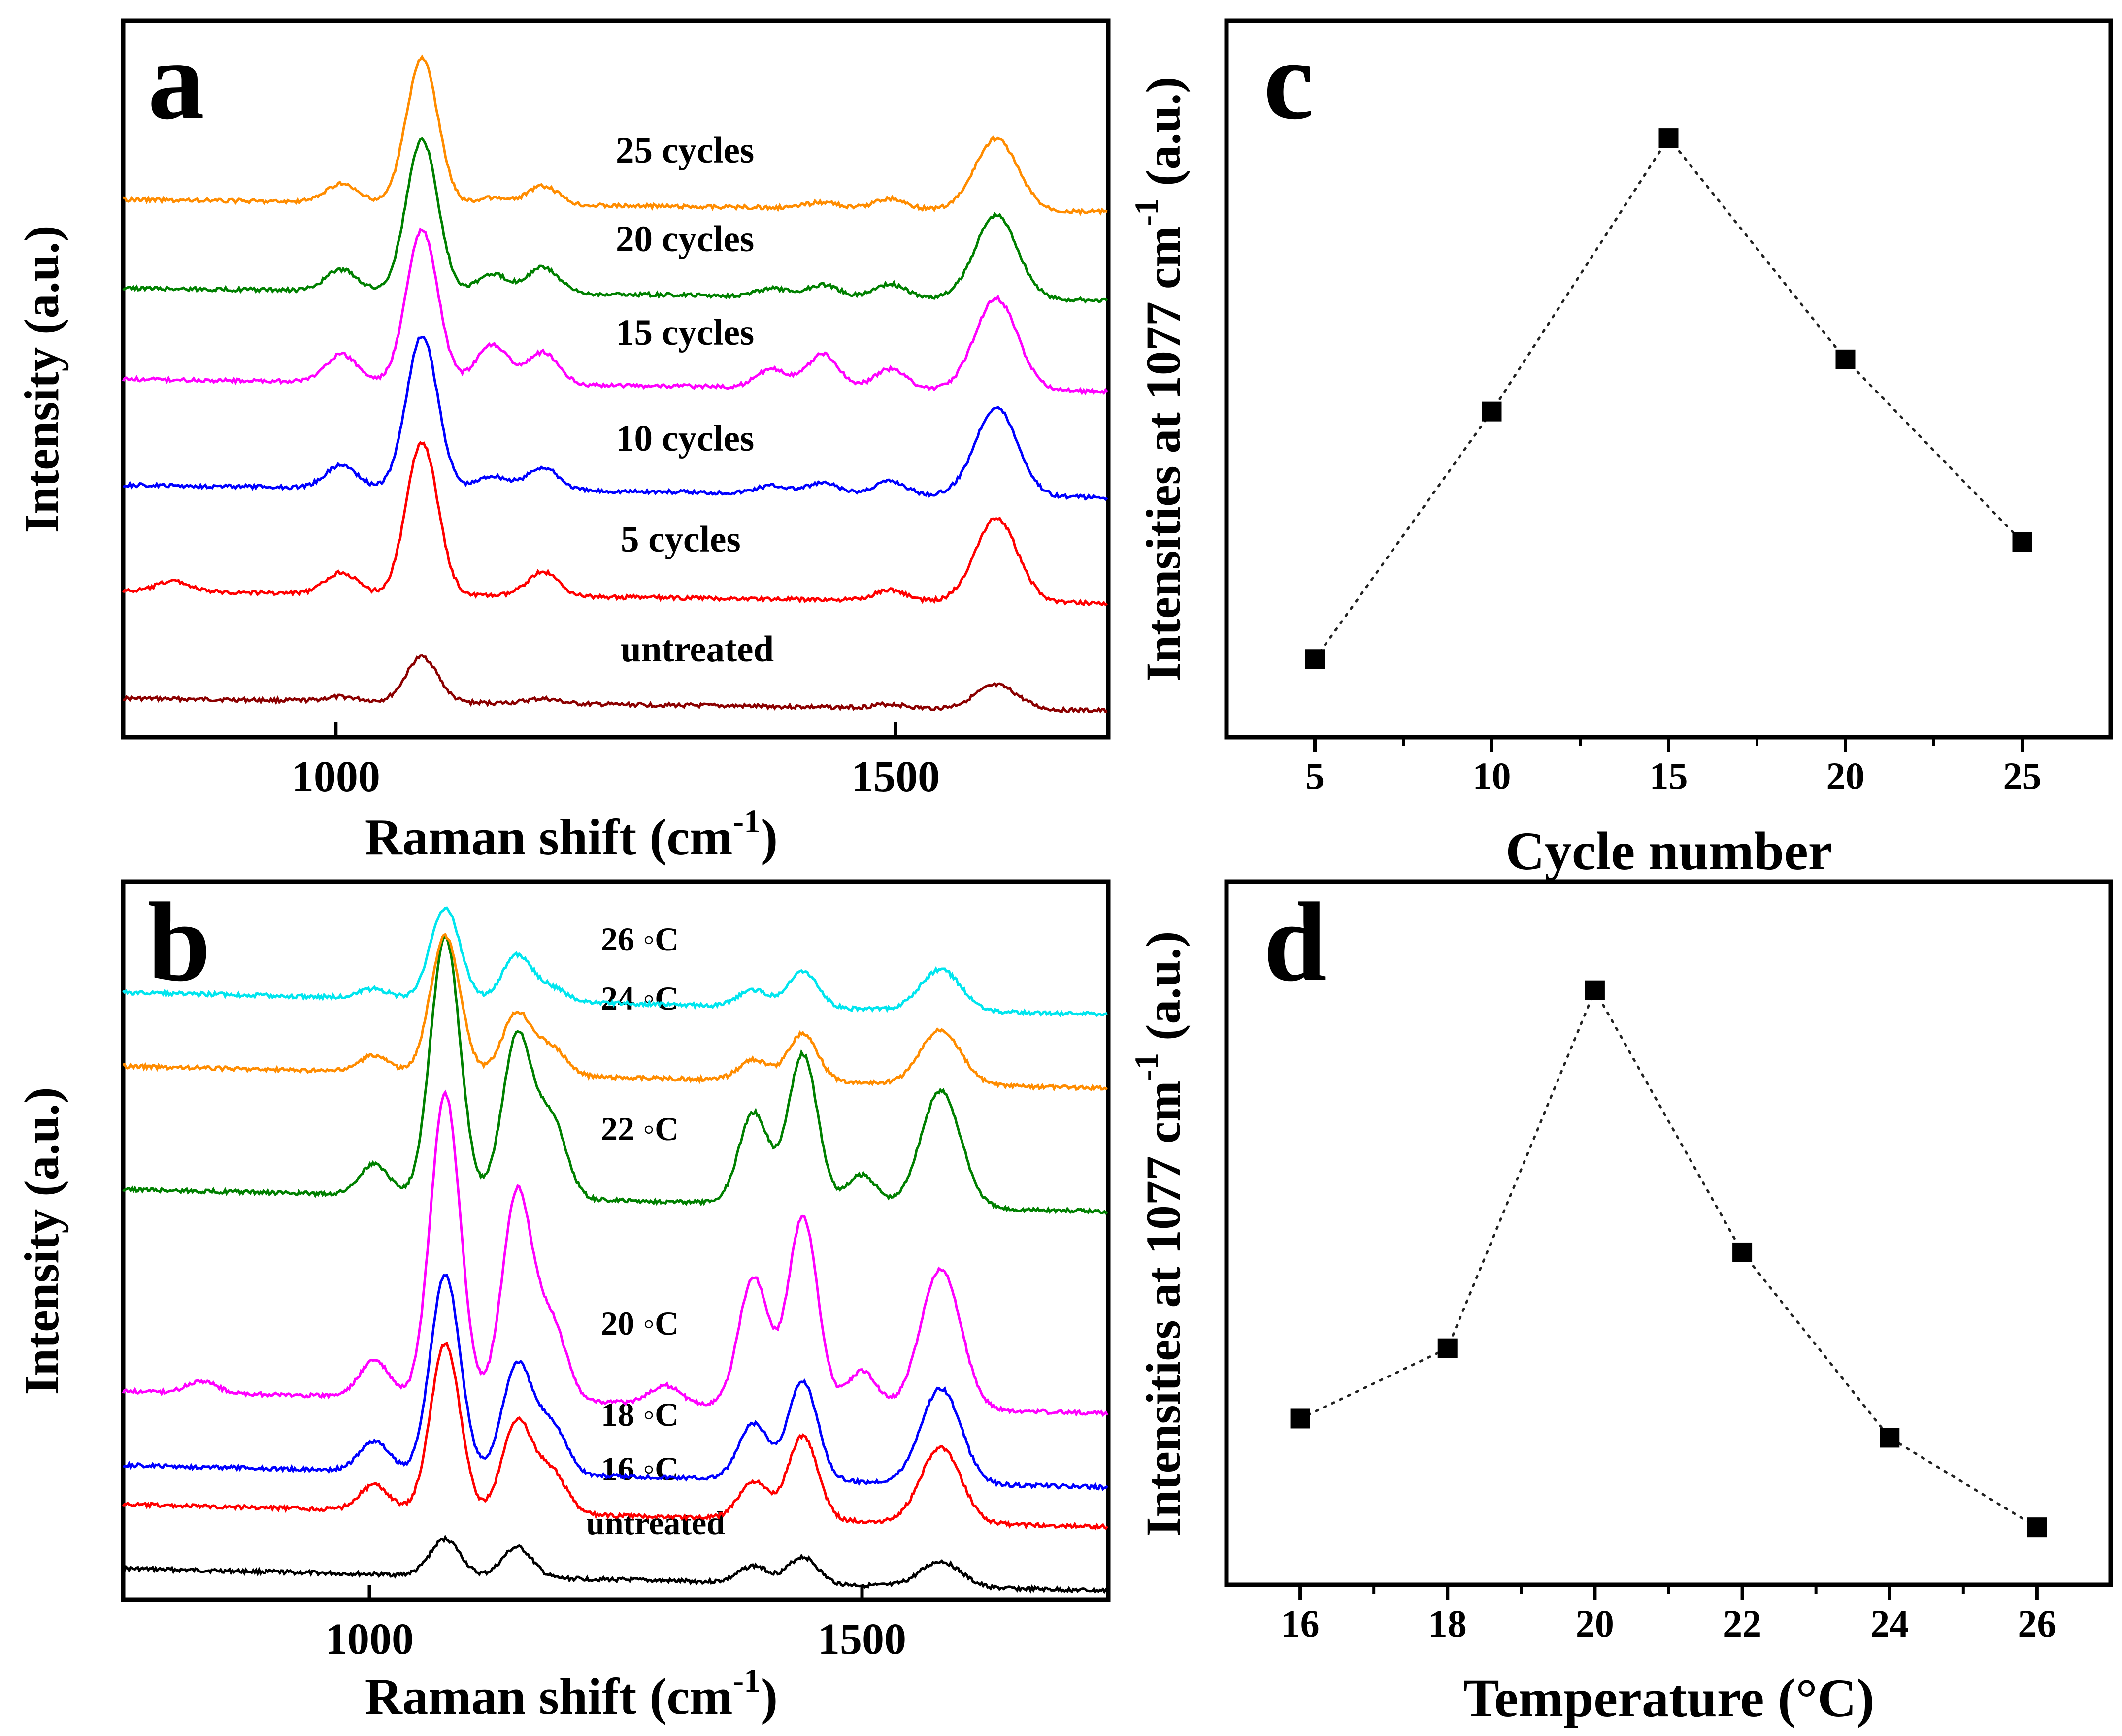  I want to click on x-tick-label: 16, so click(1300, 1623).